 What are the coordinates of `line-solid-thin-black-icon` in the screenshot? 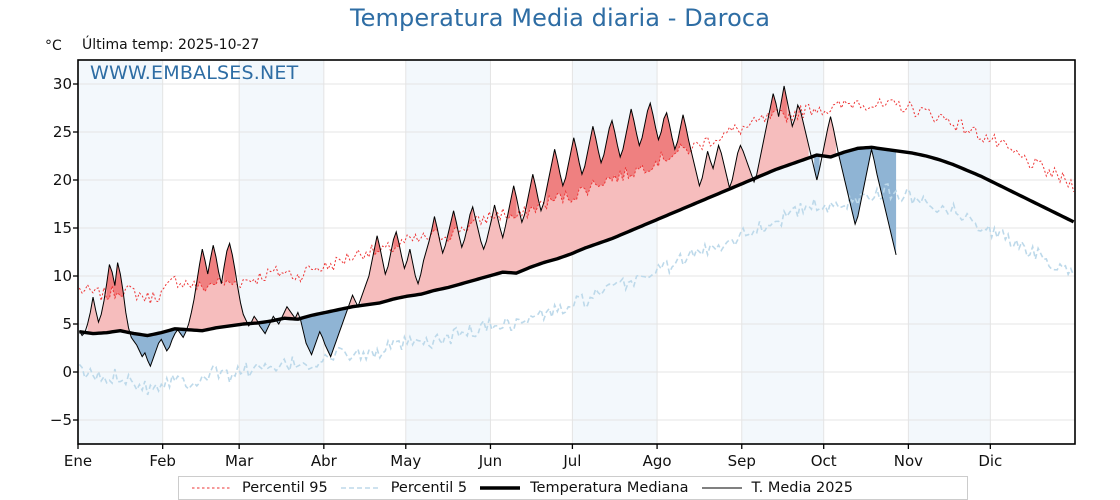 It's located at (721, 488).